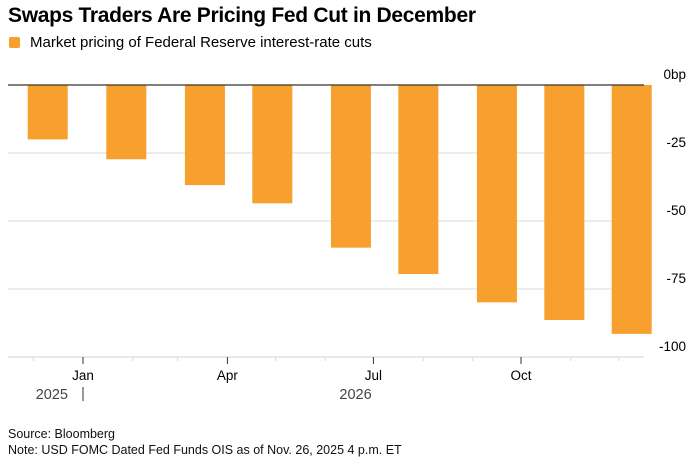 The image size is (692, 460). Describe the element at coordinates (326, 379) in the screenshot. I see `x-axis: Jan Apr Jul Oct 2025 2026` at that location.